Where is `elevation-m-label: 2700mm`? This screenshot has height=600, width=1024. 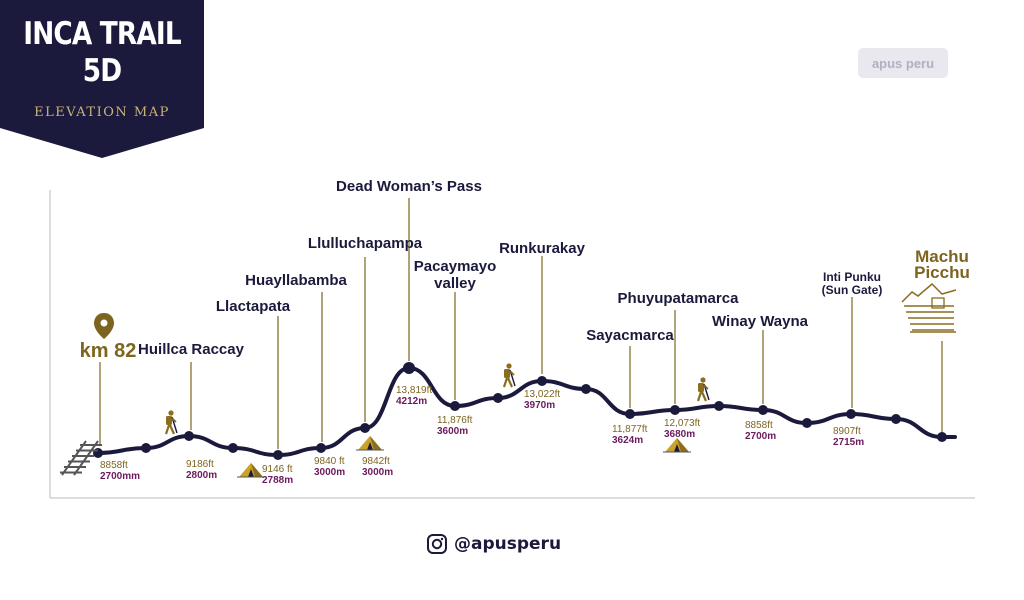
elevation-m-label: 2700mm is located at coordinates (120, 476).